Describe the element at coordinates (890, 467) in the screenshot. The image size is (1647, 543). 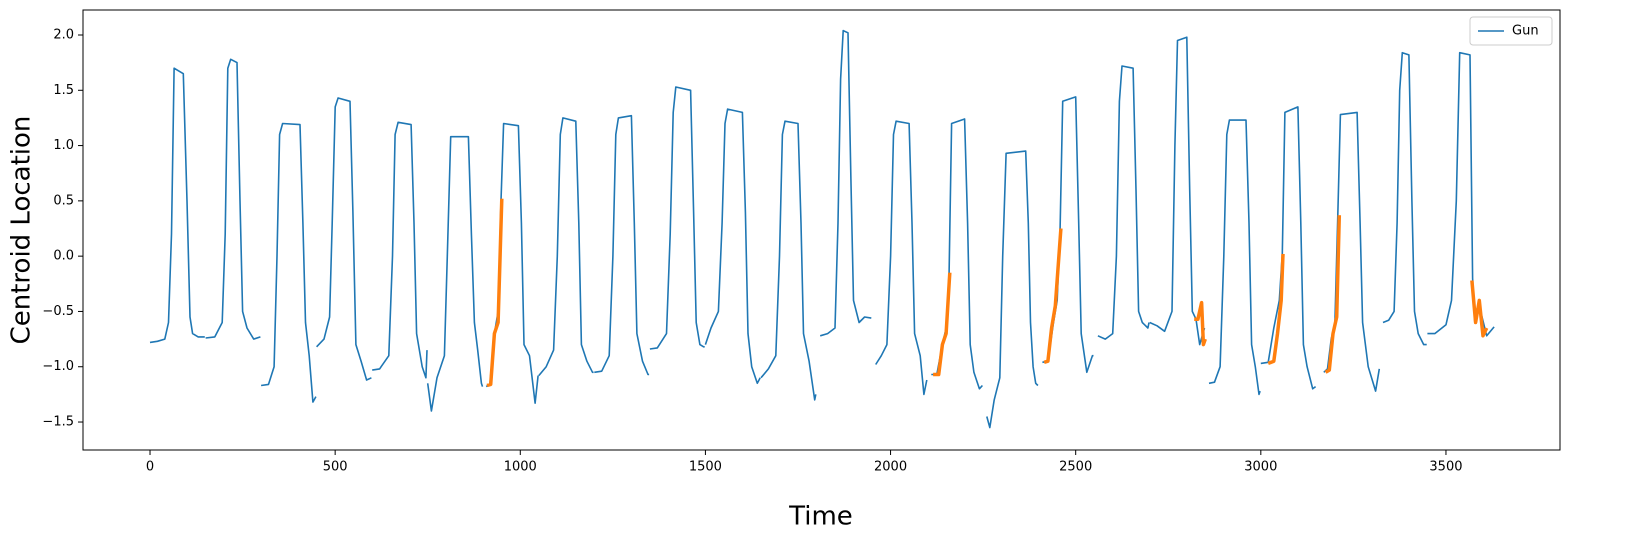
I see `x-tick-label: 2000` at that location.